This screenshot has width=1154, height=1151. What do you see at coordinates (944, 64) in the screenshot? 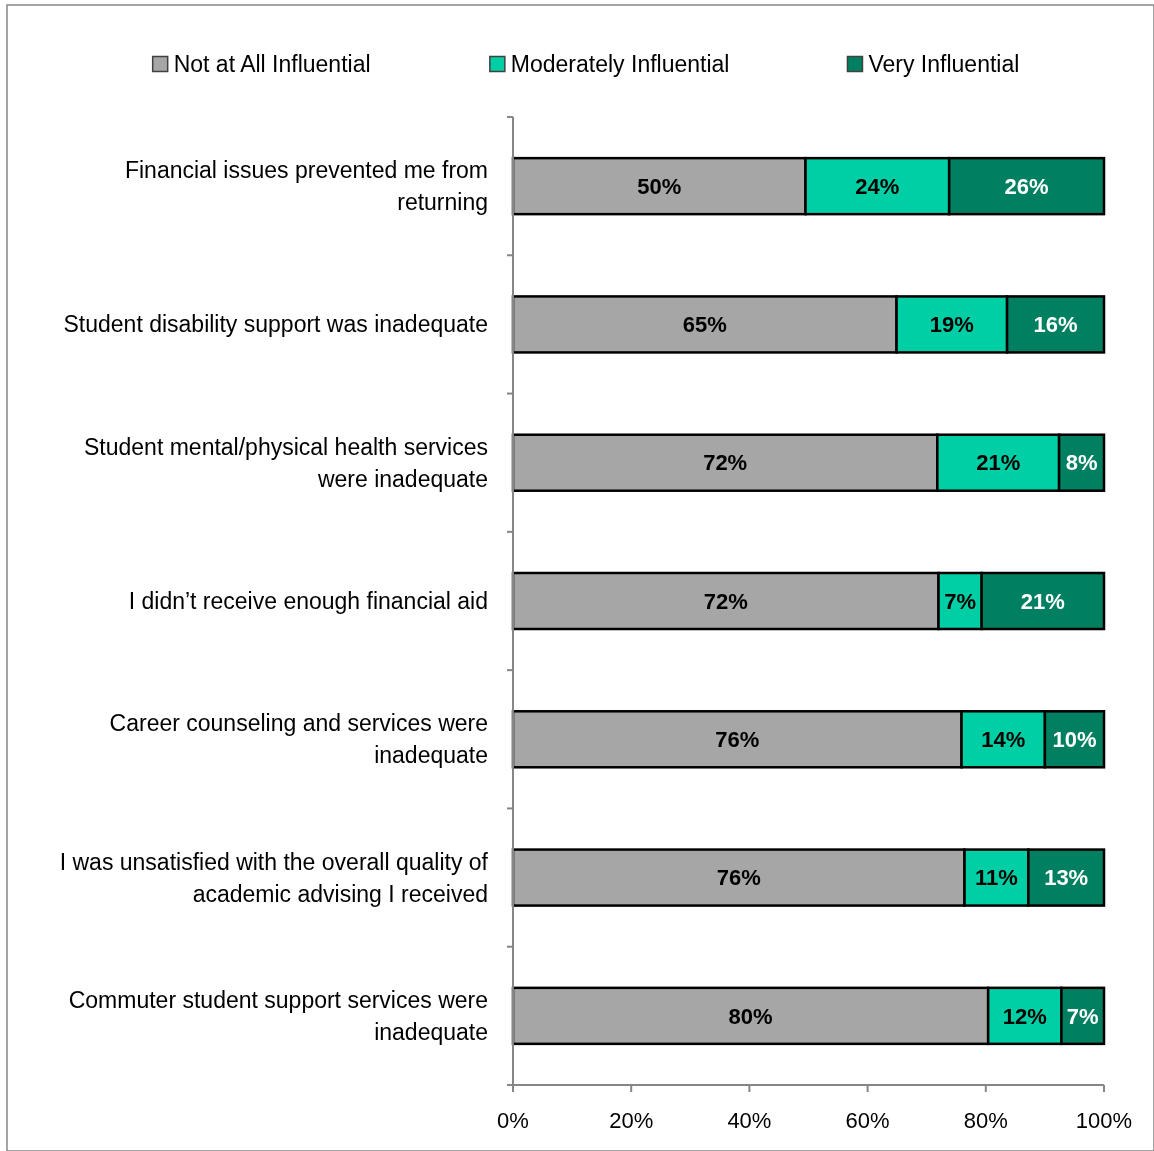
I see `legend-label: Very Influential` at bounding box center [944, 64].